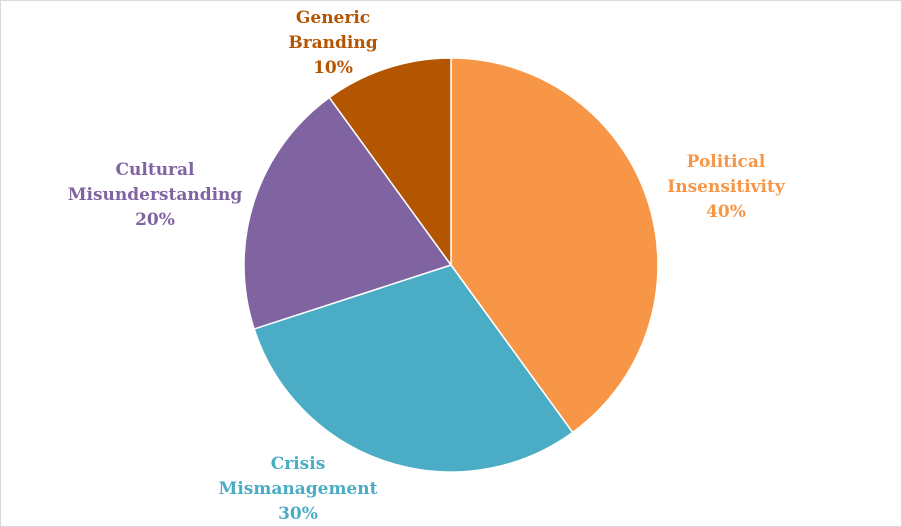 Image resolution: width=902 pixels, height=527 pixels. Describe the element at coordinates (155, 195) in the screenshot. I see `data-label-cultural-misunderstanding: Cultural Misunderstanding 20%` at that location.